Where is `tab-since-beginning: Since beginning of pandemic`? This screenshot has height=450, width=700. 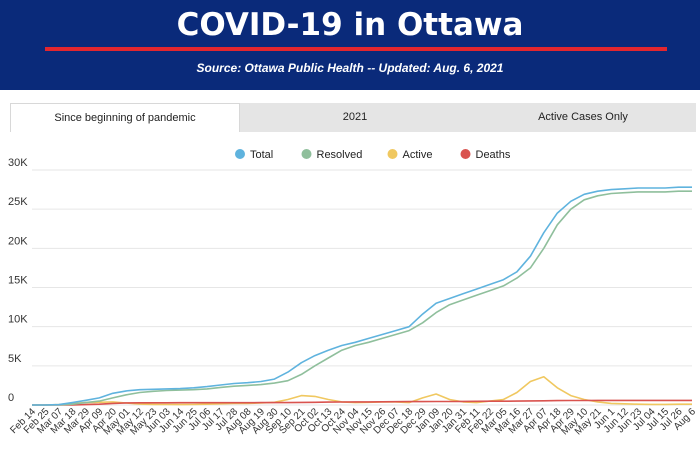
tab-since-beginning: Since beginning of pandemic is located at coordinates (125, 117).